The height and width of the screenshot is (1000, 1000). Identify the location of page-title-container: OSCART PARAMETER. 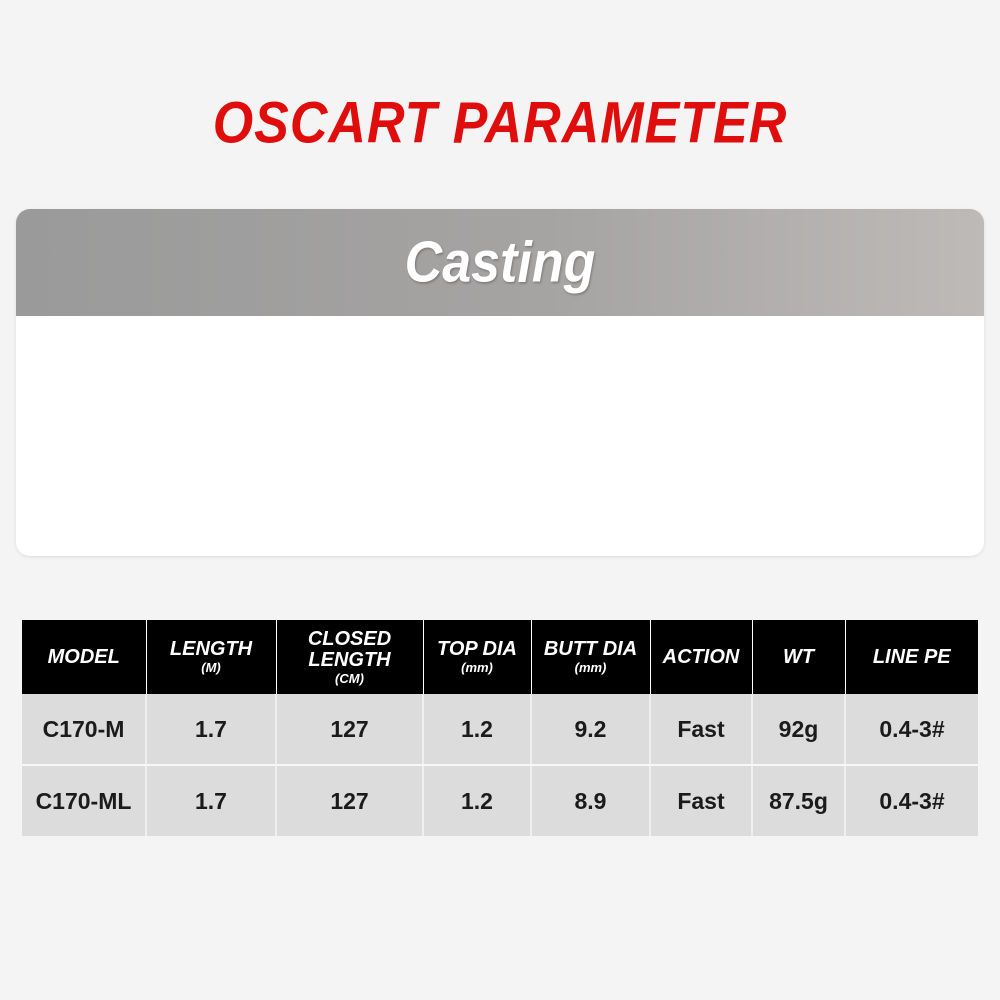
(500, 123).